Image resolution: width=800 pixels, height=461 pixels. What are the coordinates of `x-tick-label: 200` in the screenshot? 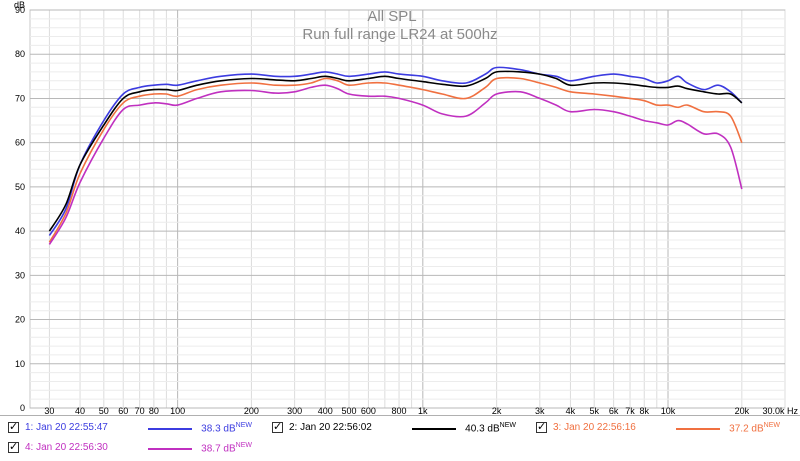 It's located at (251, 410).